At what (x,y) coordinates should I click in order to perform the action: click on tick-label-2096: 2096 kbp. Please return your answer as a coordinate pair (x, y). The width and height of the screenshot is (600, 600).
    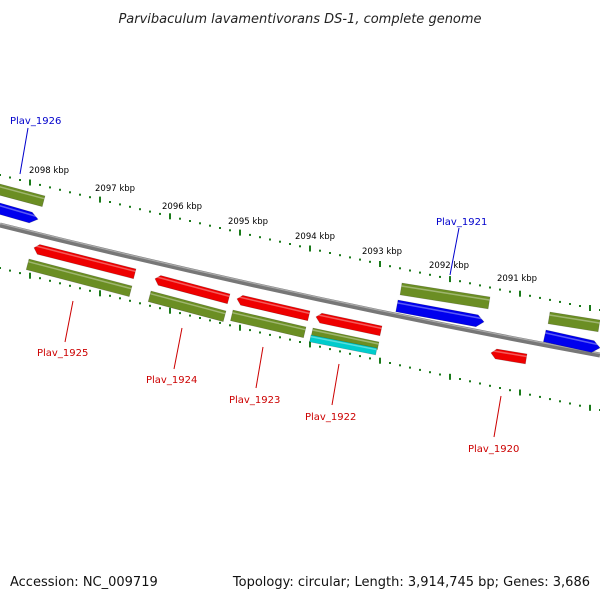
    Looking at the image, I should click on (182, 207).